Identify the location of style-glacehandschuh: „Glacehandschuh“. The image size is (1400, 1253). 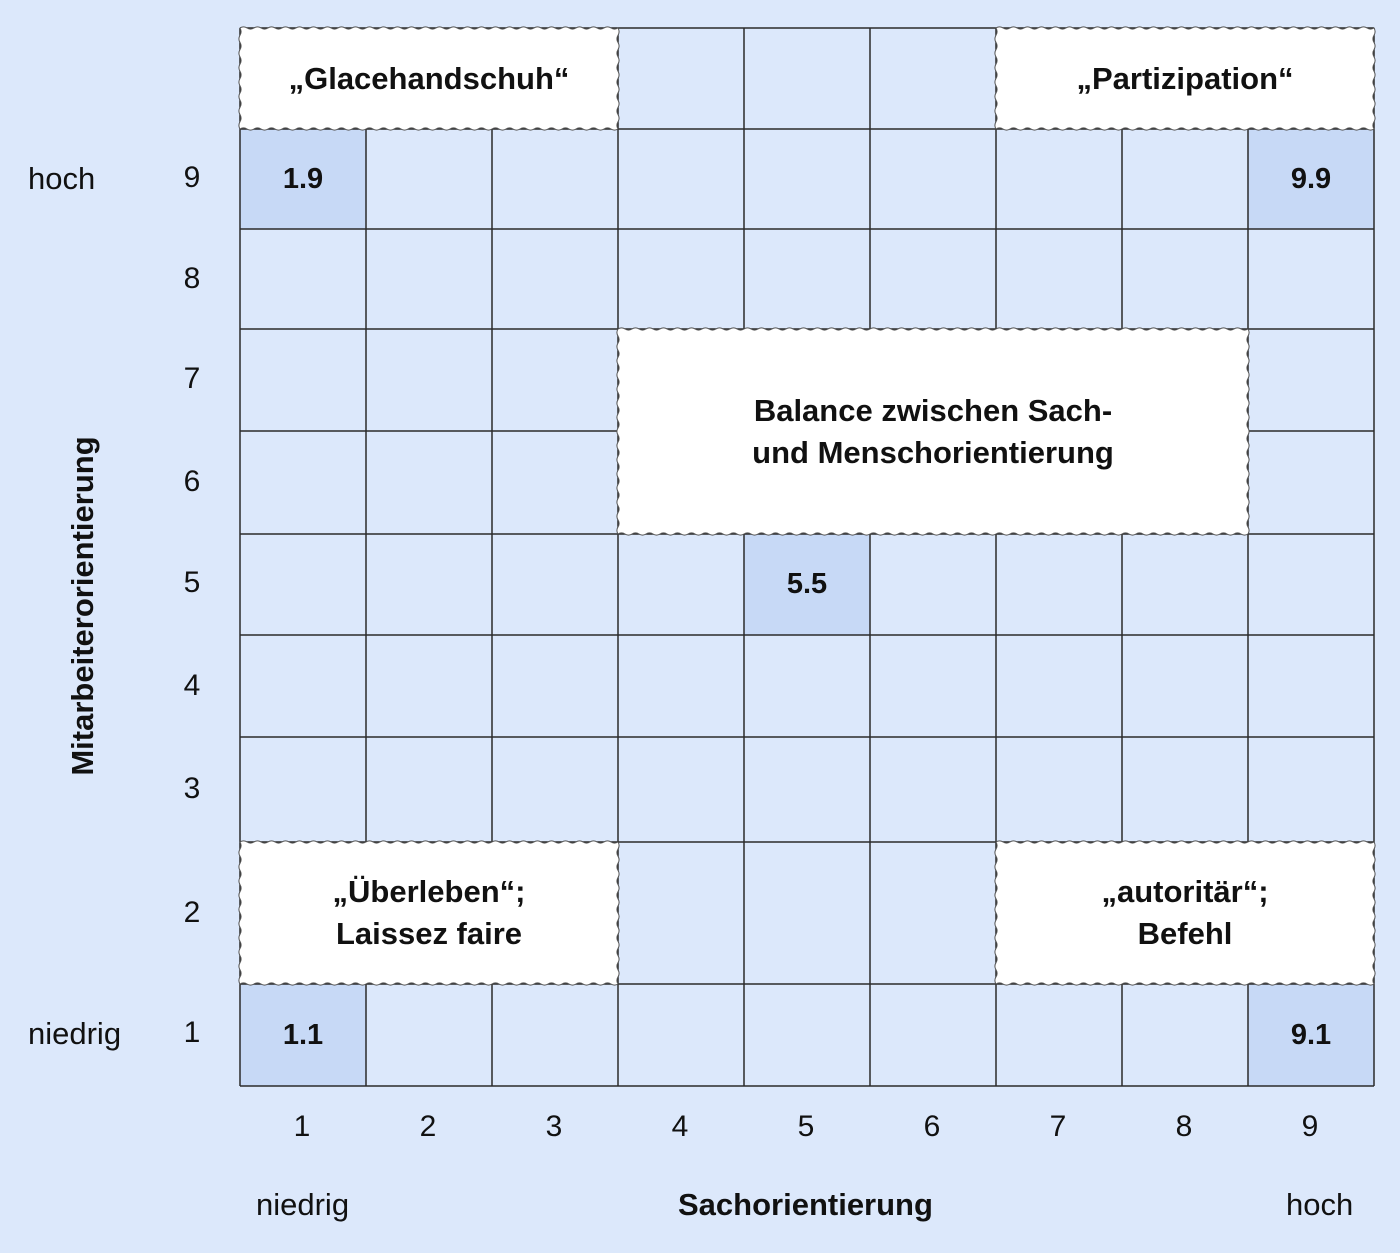
(429, 78).